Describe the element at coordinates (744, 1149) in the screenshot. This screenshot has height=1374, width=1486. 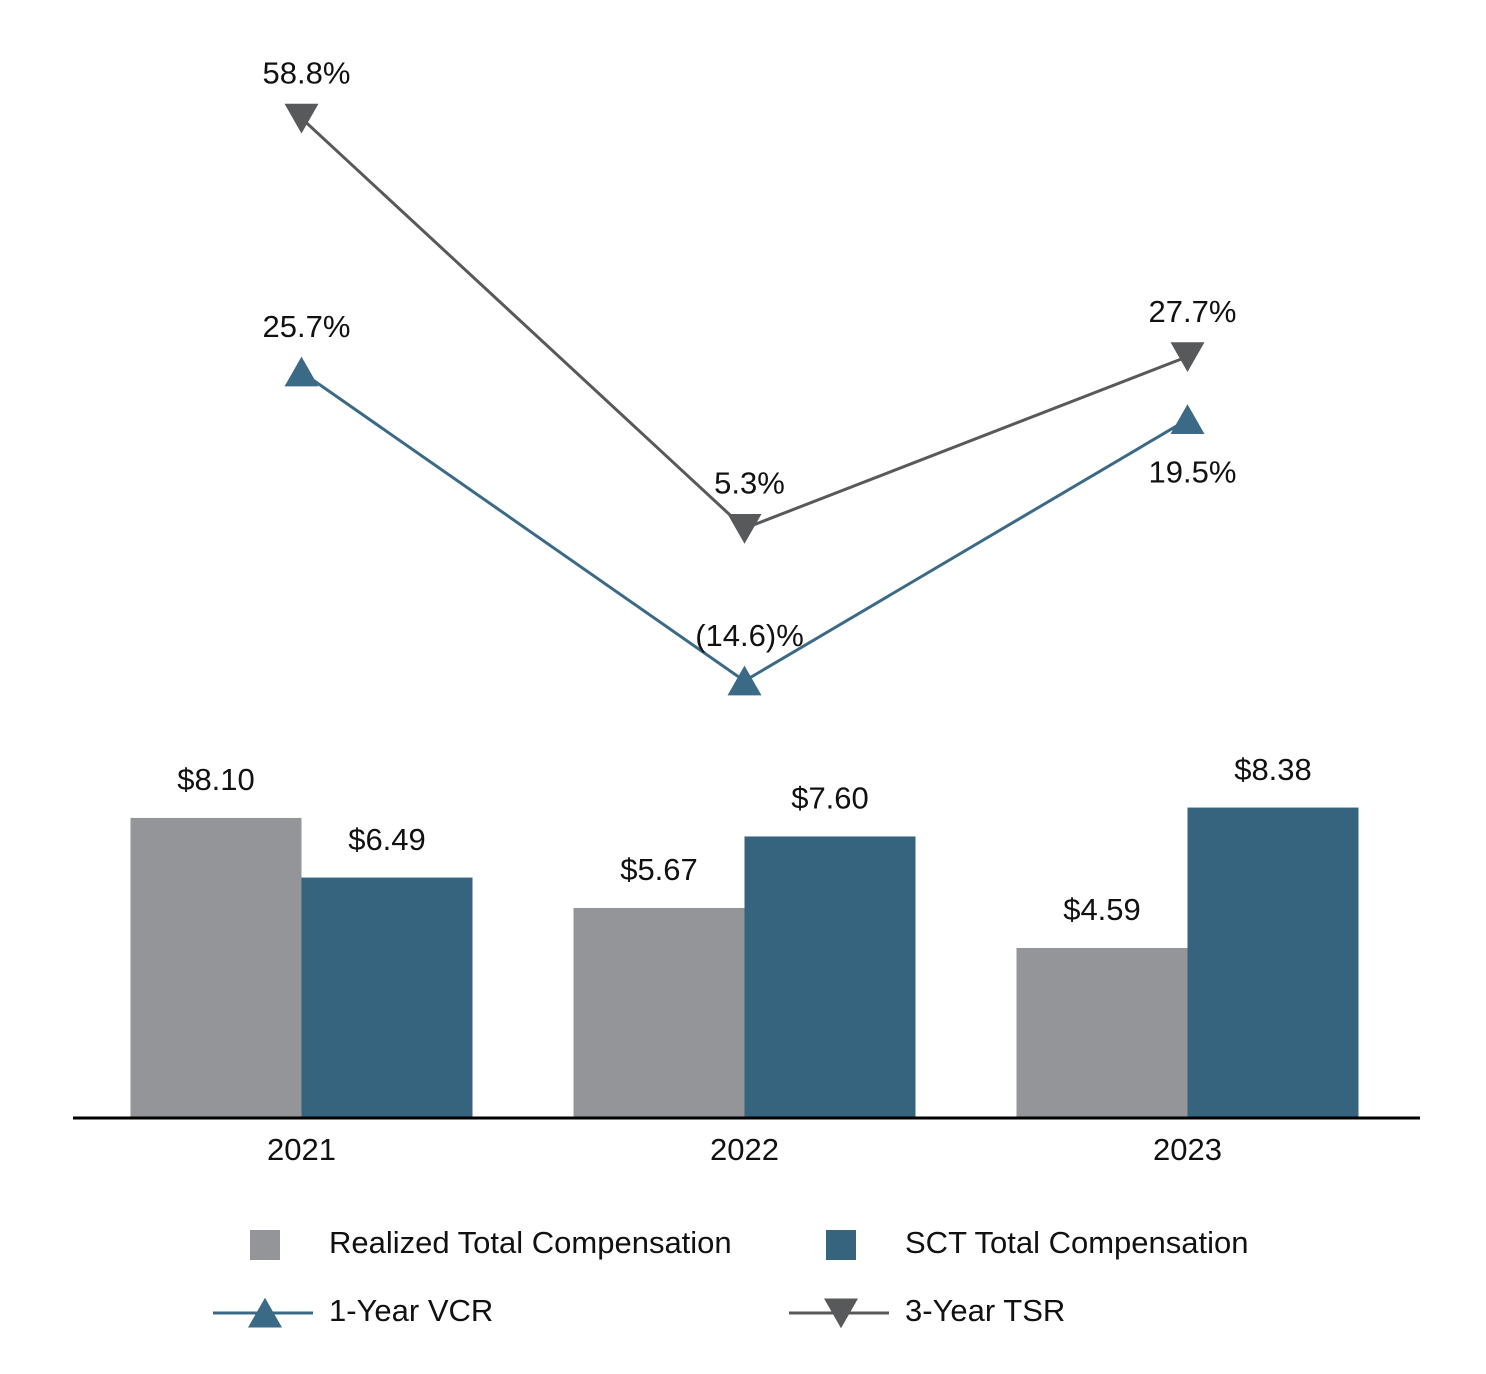
I see `x-tick-label: 2022` at that location.